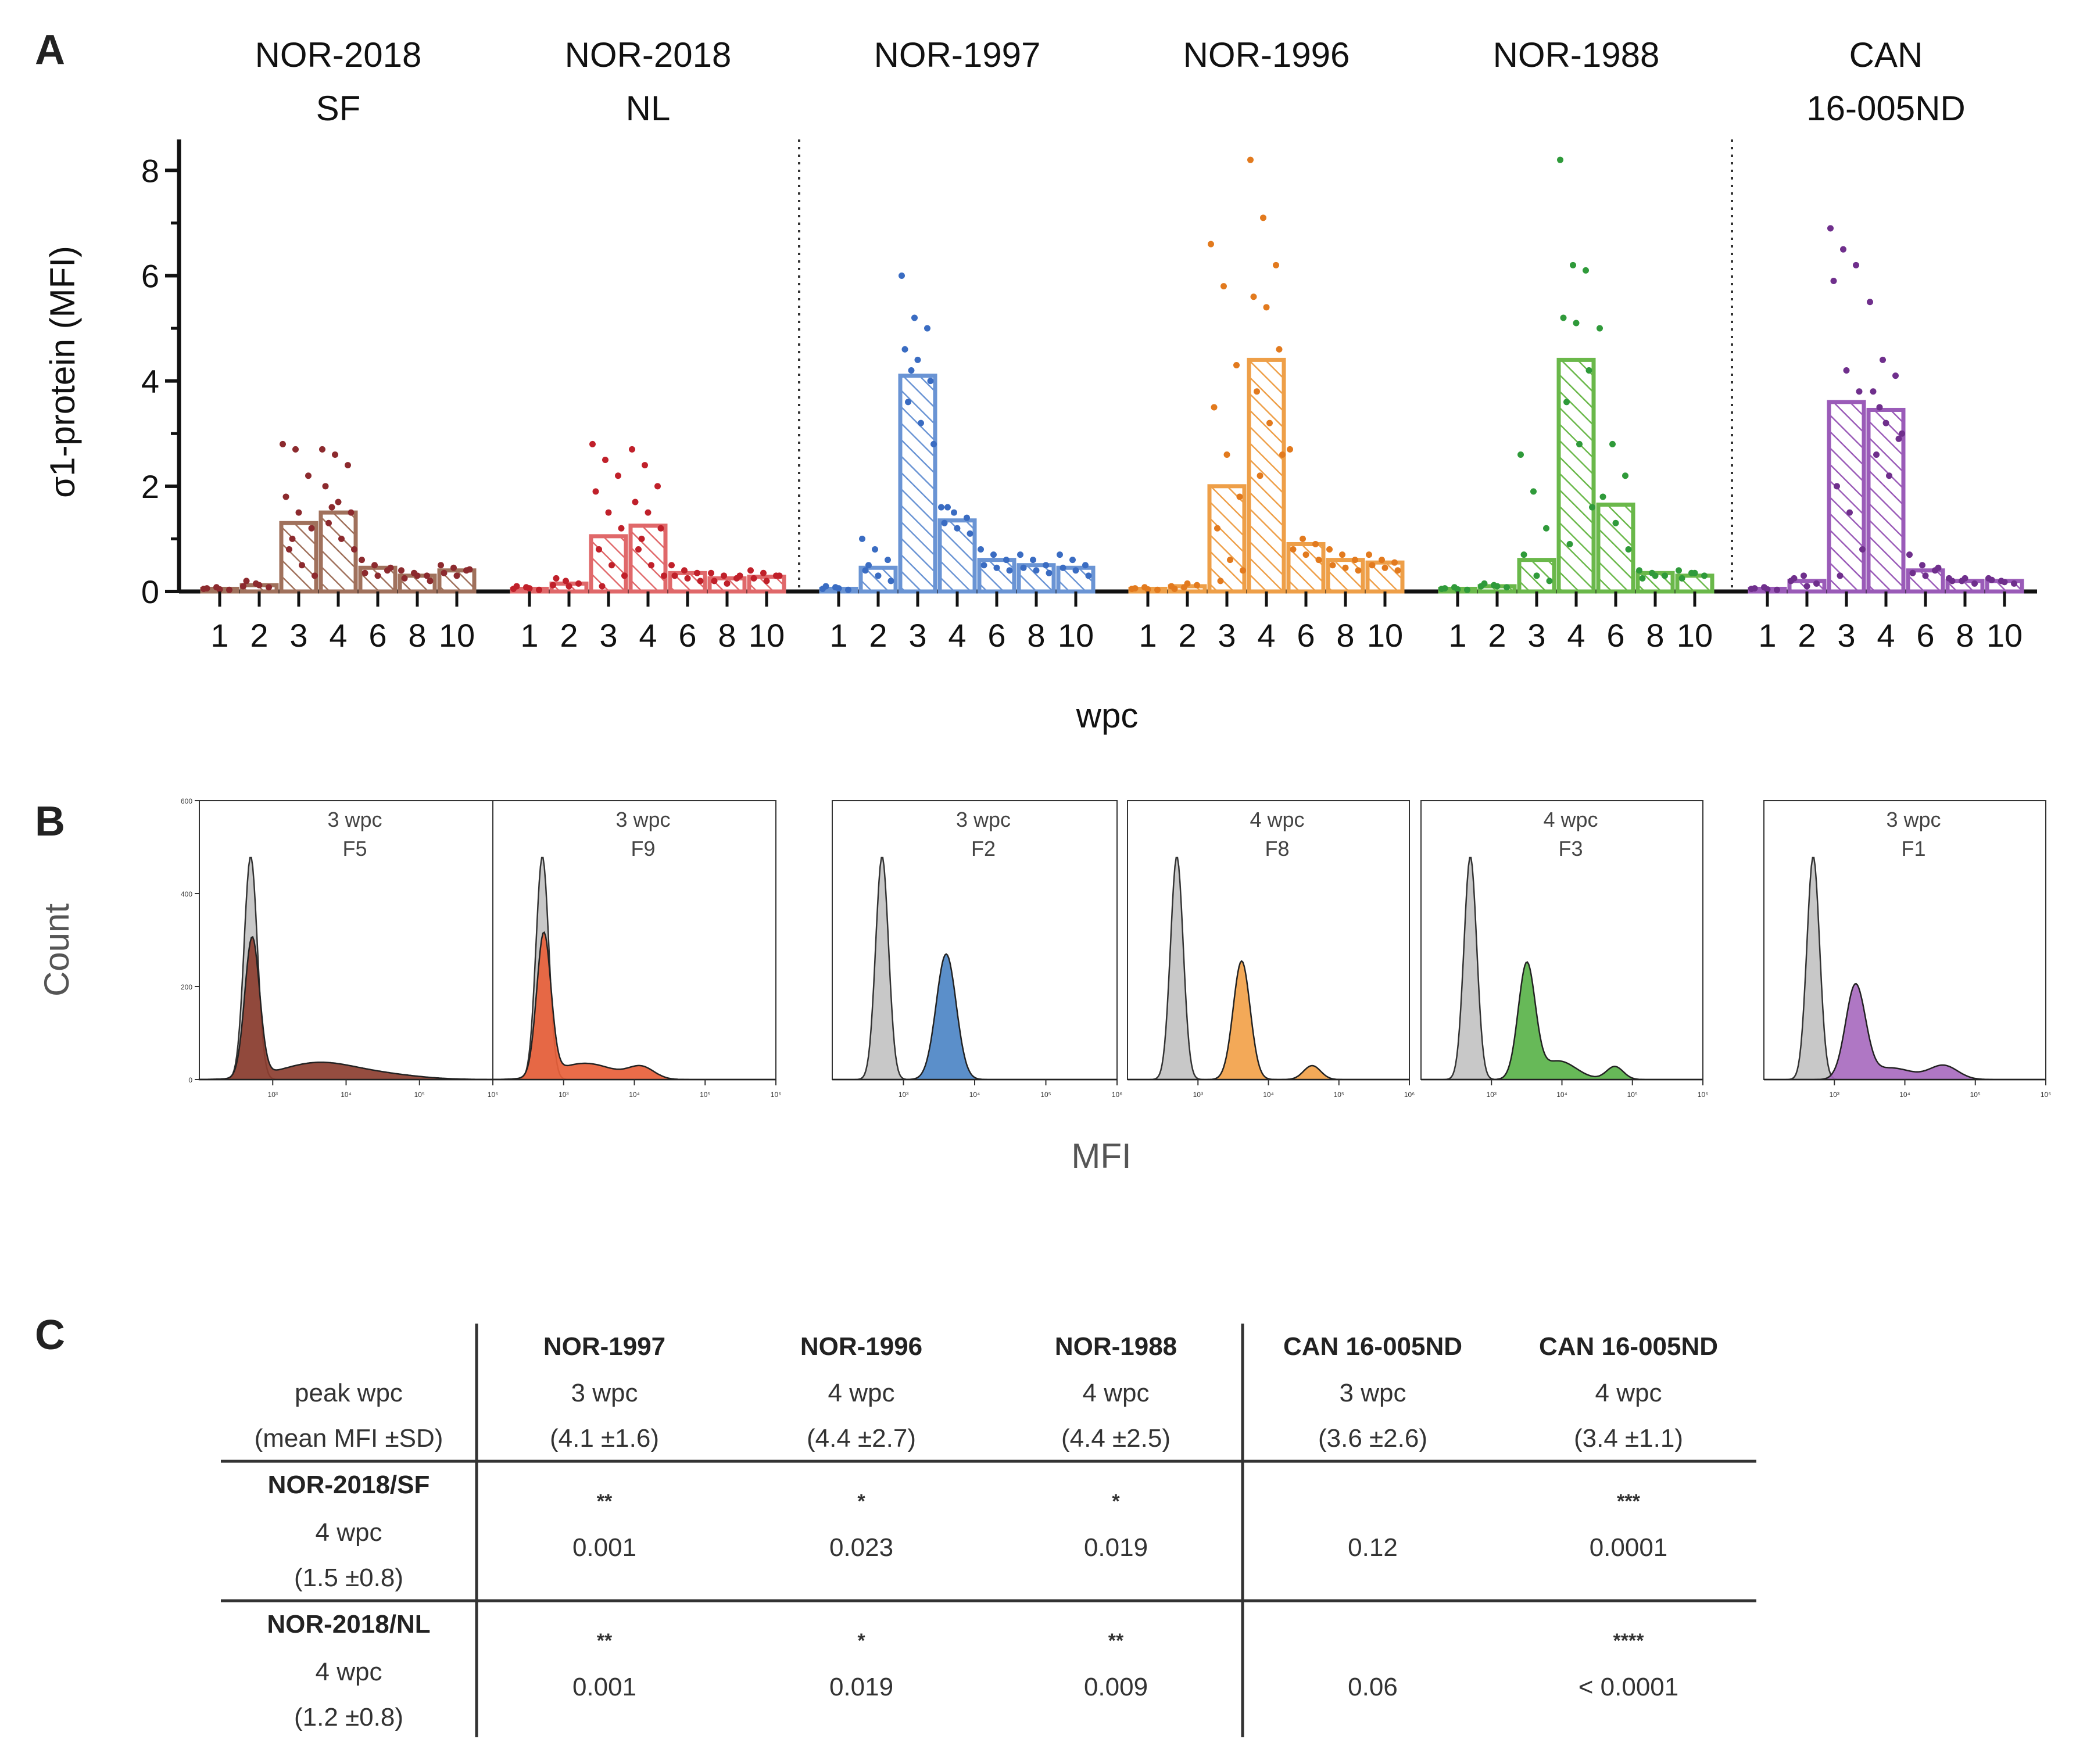 This screenshot has width=2076, height=1764. Describe the element at coordinates (349, 1532) in the screenshot. I see `row-header-wpc: 4 wpc` at that location.